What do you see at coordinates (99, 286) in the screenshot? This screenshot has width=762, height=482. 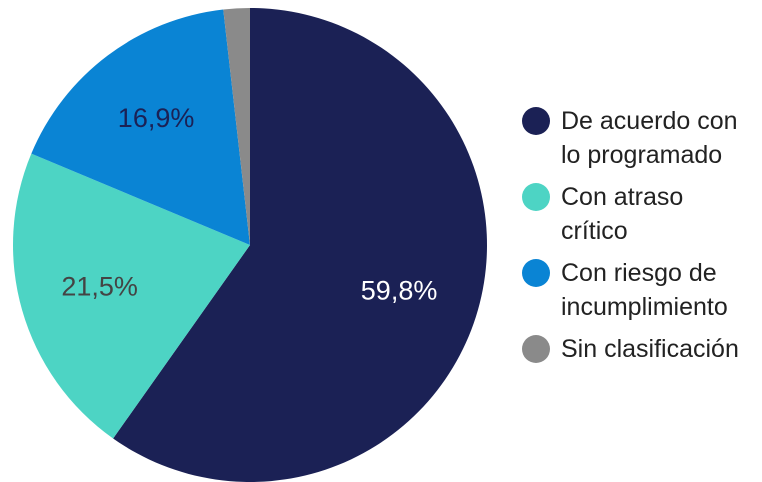 I see `slice-label: 21,5%` at bounding box center [99, 286].